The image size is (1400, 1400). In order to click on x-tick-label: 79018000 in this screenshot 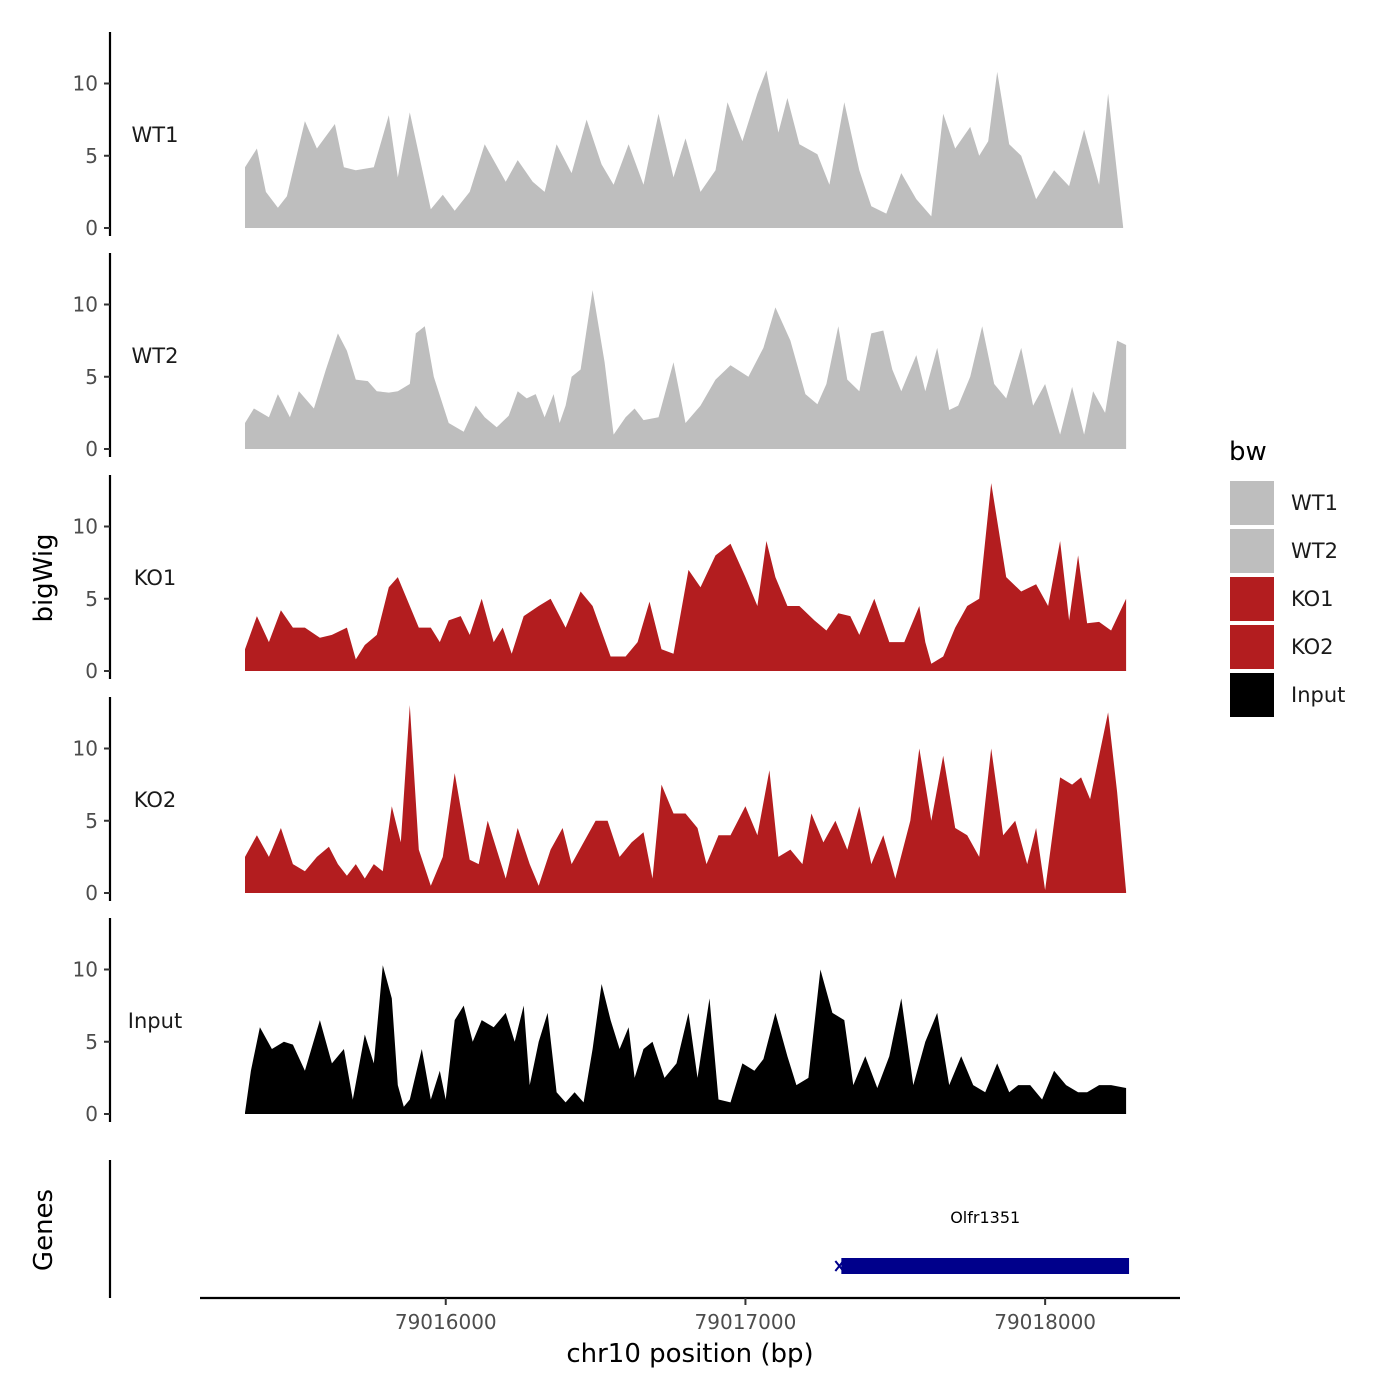, I will do `click(1045, 1322)`.